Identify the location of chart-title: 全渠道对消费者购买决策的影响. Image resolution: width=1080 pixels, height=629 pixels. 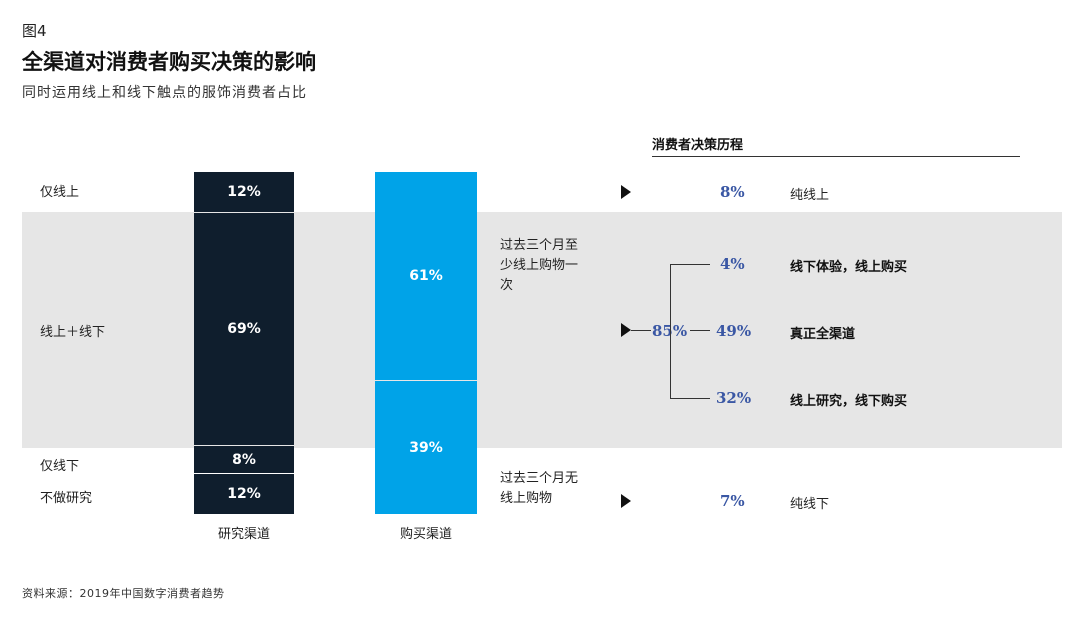
(169, 61).